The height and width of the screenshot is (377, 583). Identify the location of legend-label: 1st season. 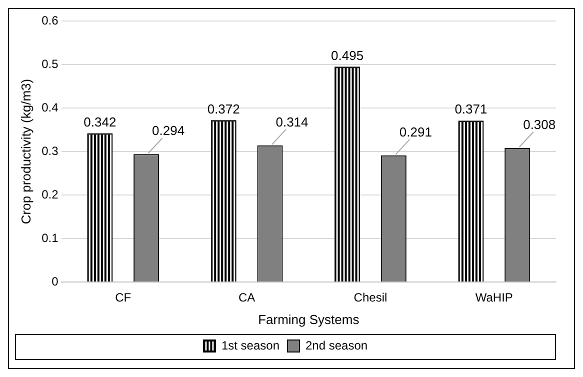
(250, 345).